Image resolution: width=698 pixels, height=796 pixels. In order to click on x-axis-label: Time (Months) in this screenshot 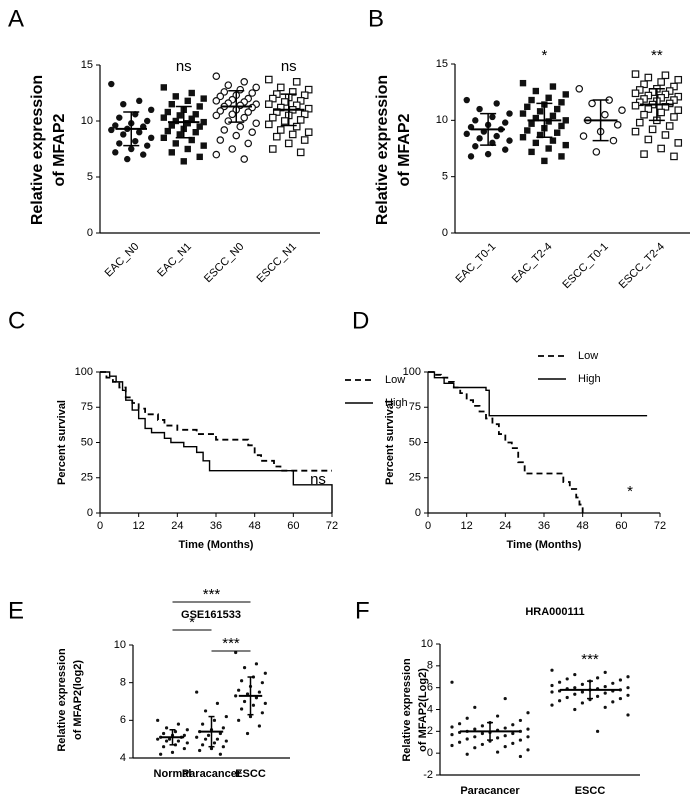, I will do `click(544, 545)`.